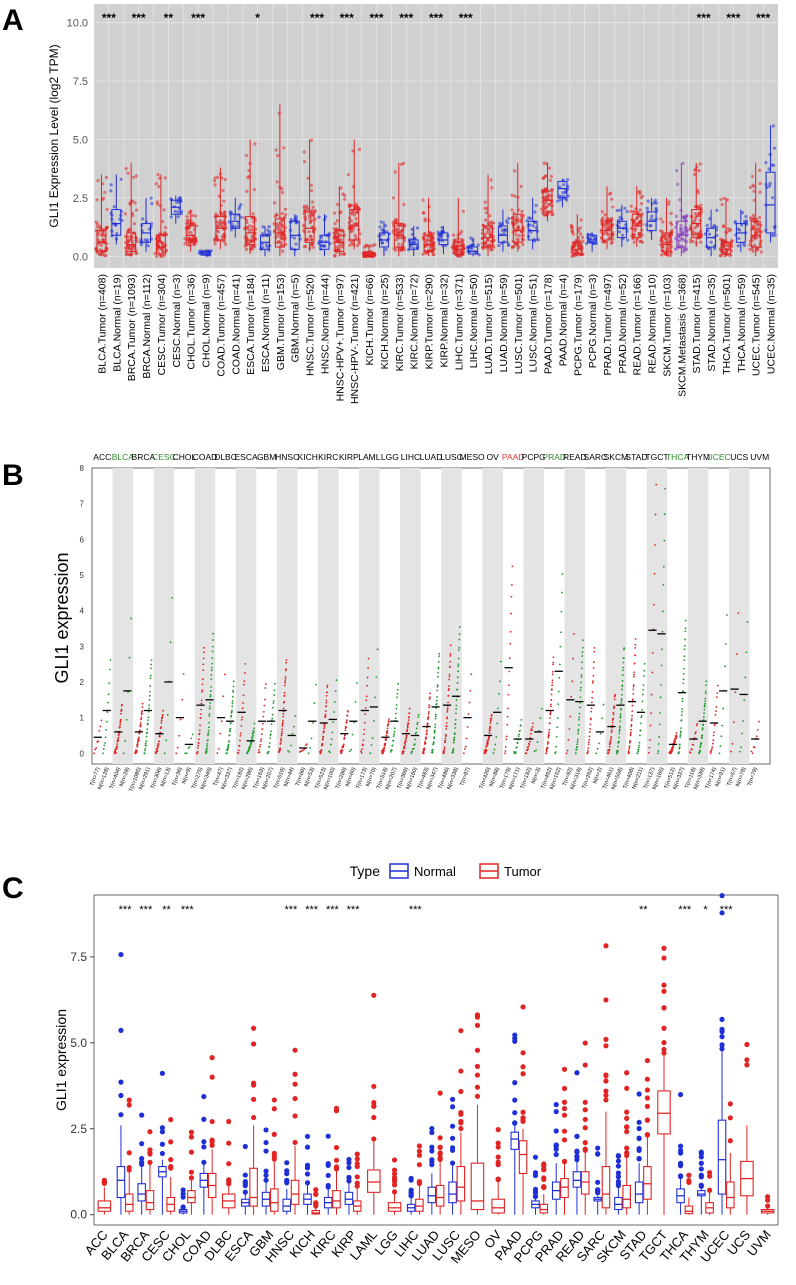 Image resolution: width=796 pixels, height=1285 pixels. What do you see at coordinates (474, 321) in the screenshot?
I see `a-x-tick-label: LIHC.Normal (n=50)` at bounding box center [474, 321].